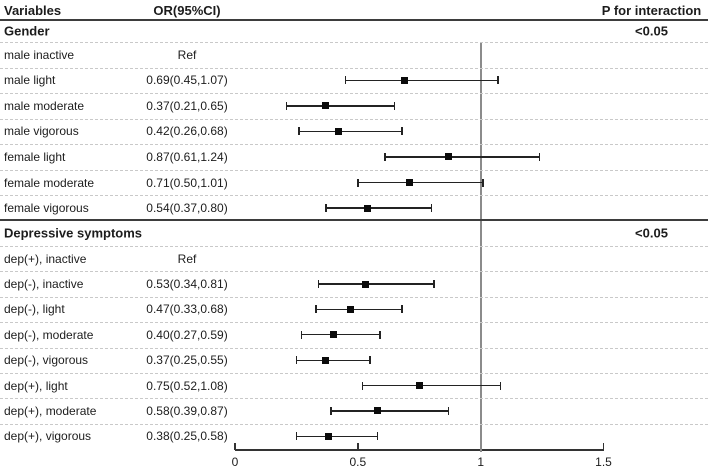  I want to click on forest-row: dep(-), inactive 0.53(0.34,0.81), so click(354, 284).